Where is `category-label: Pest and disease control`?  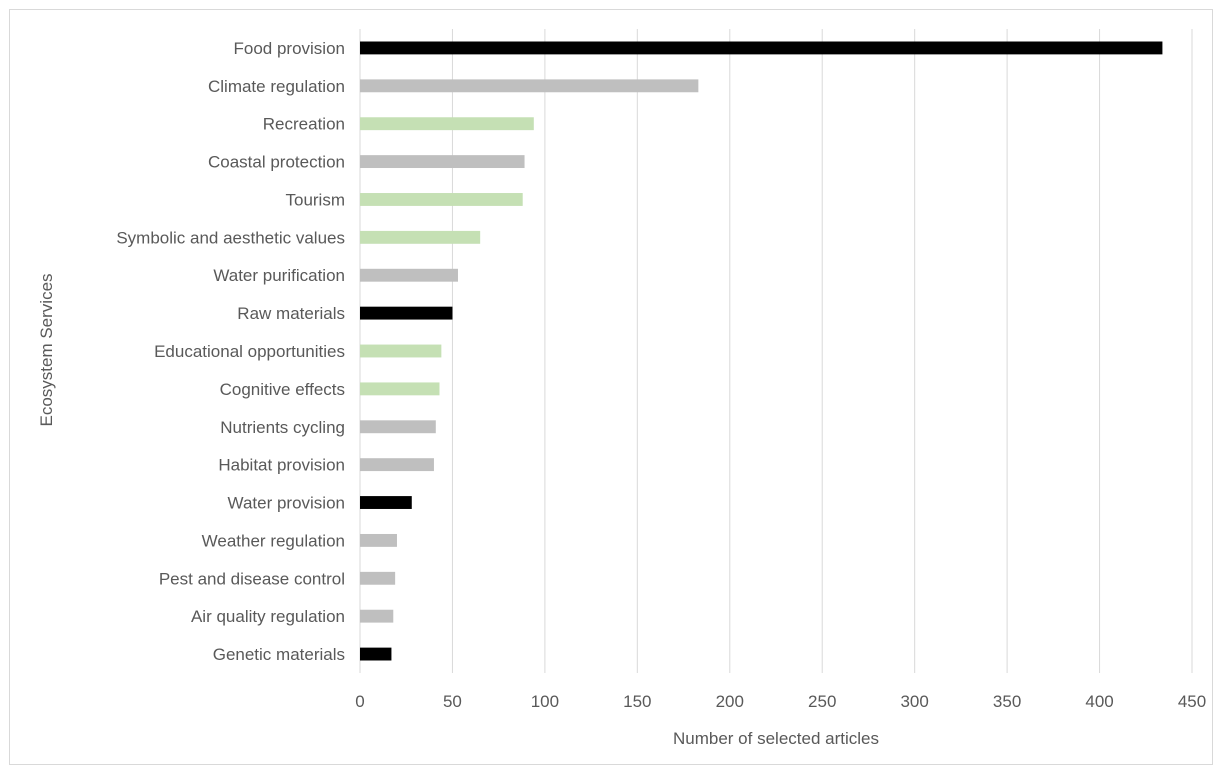
category-label: Pest and disease control is located at coordinates (252, 578).